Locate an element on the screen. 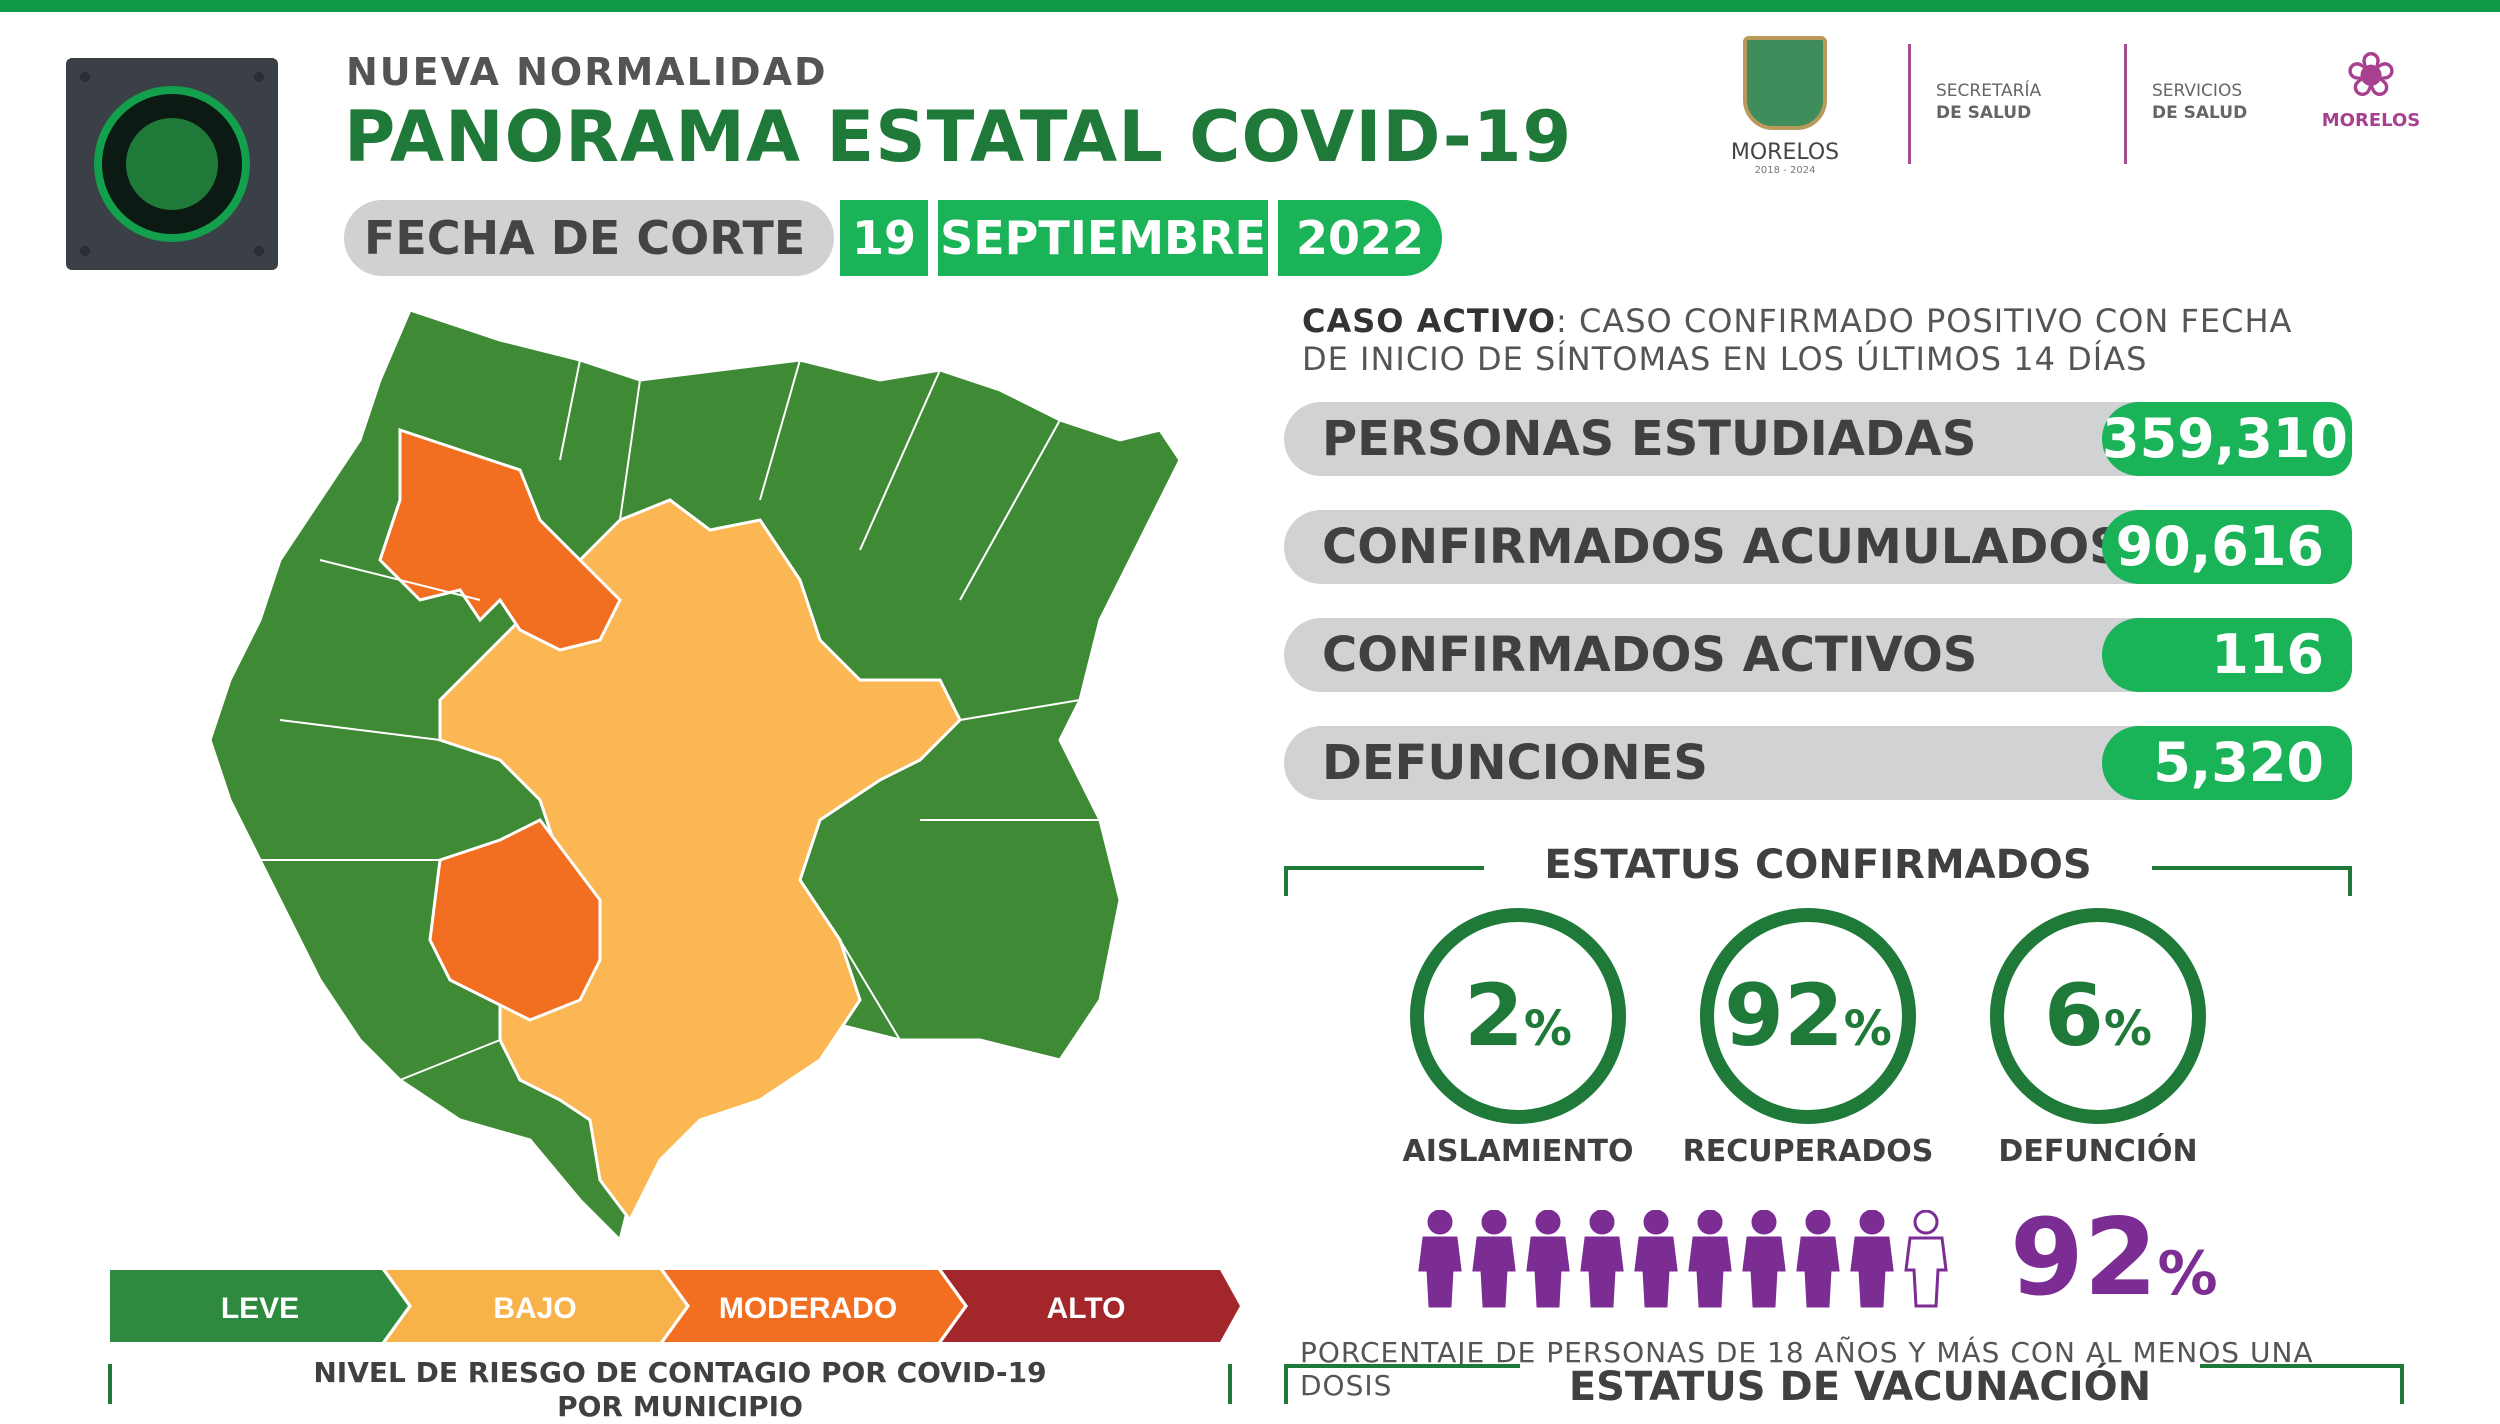 Image resolution: width=2500 pixels, height=1424 pixels. fecha-label: FECHA DE CORTE is located at coordinates (589, 238).